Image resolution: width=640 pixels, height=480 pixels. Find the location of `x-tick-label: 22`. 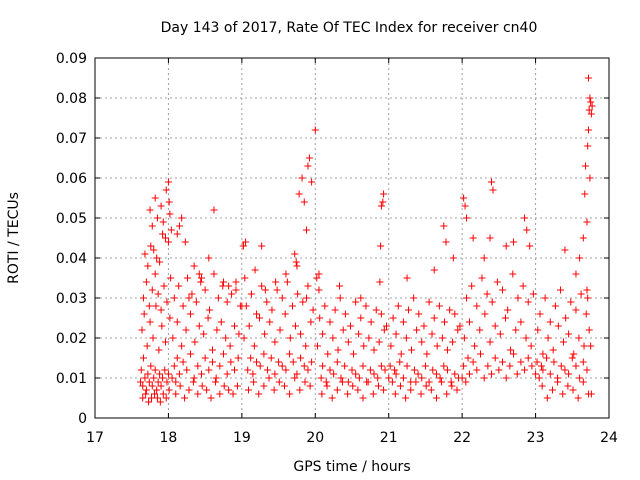

x-tick-label: 22 is located at coordinates (462, 438).